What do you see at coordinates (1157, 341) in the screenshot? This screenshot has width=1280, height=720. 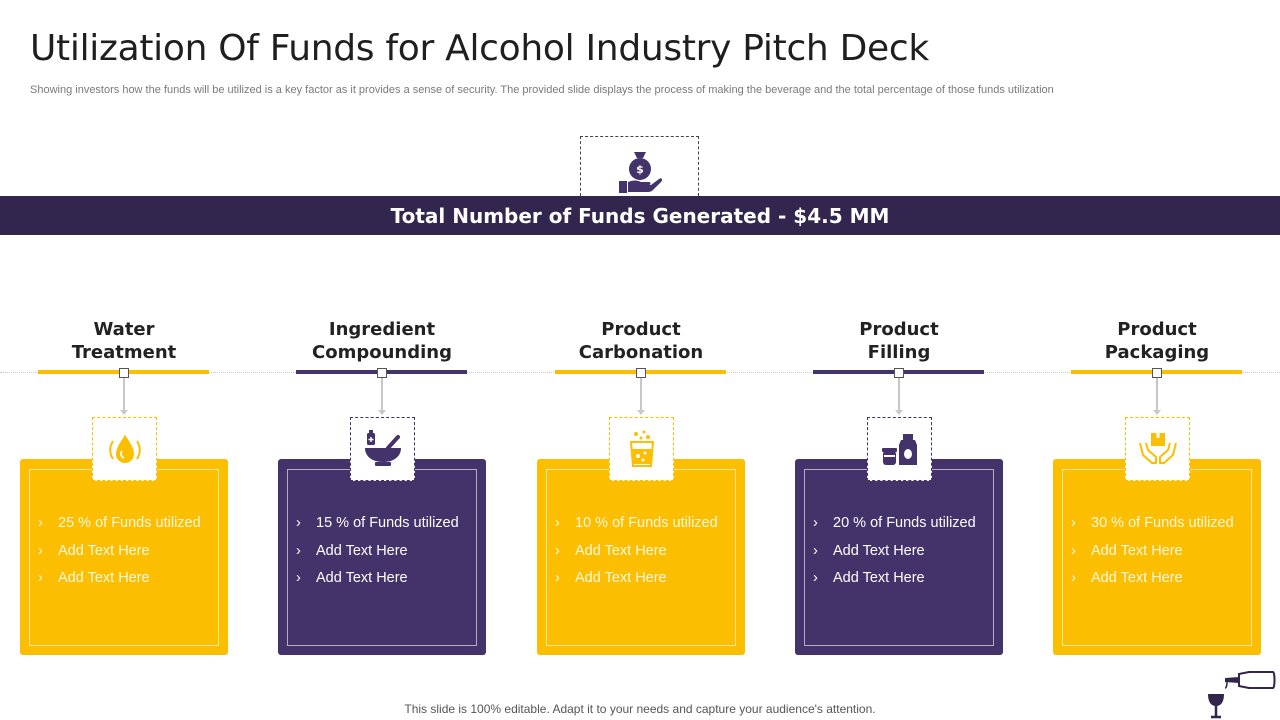 I see `stage-title: Product Packaging` at bounding box center [1157, 341].